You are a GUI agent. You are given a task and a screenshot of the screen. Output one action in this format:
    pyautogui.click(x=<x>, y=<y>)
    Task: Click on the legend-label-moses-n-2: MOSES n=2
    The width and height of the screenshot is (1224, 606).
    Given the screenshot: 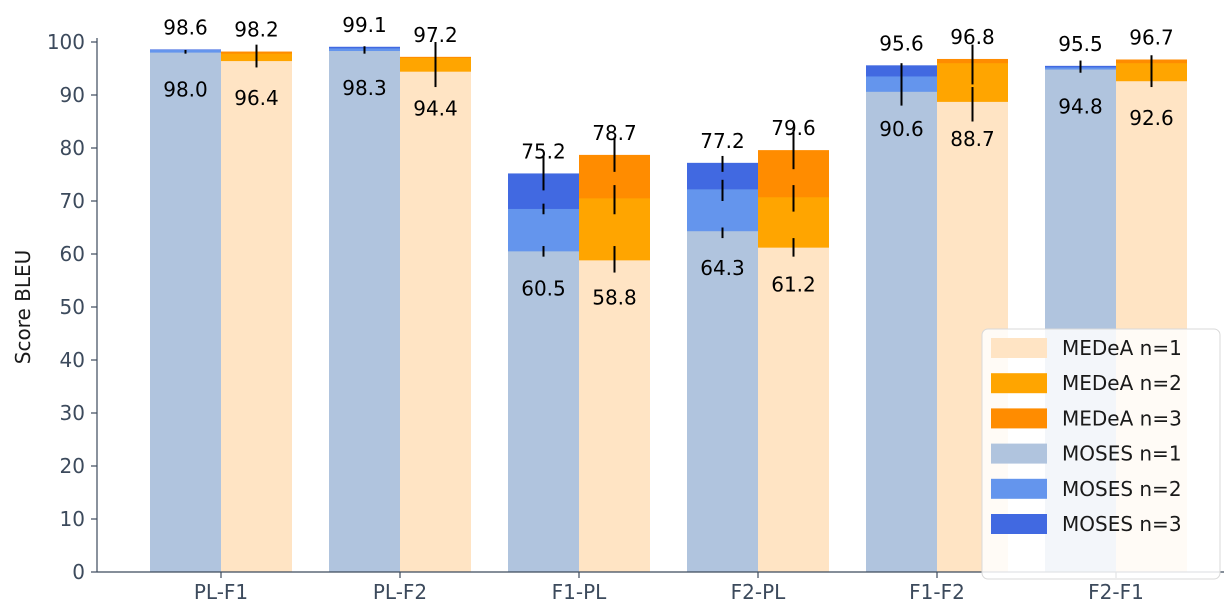 What is the action you would take?
    pyautogui.click(x=1122, y=489)
    